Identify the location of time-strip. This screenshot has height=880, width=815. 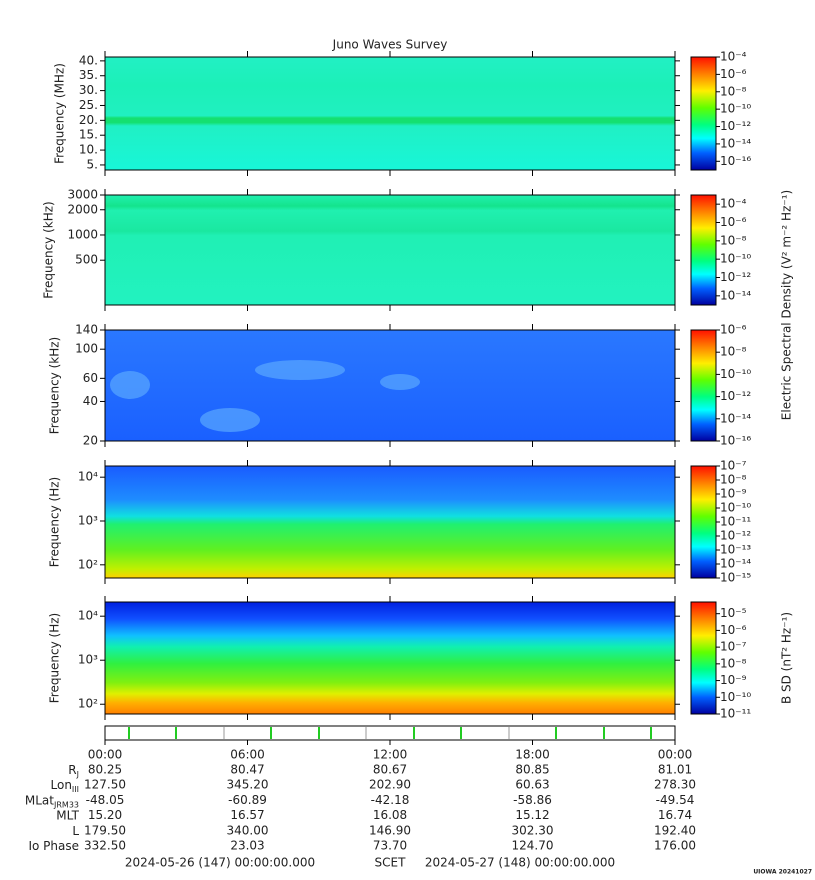
(390, 733).